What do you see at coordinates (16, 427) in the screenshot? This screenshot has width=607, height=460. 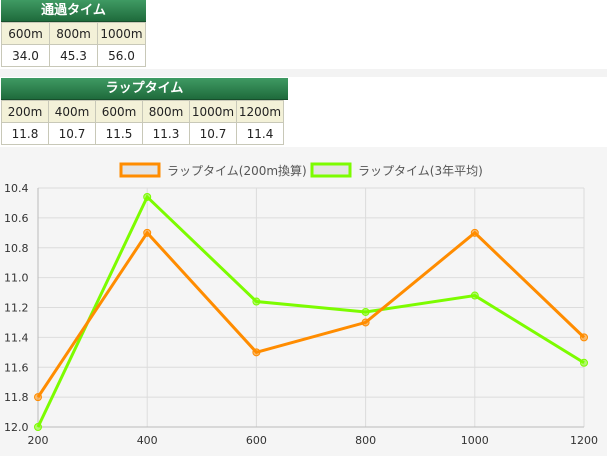 I see `y-tick-label: 12.0` at bounding box center [16, 427].